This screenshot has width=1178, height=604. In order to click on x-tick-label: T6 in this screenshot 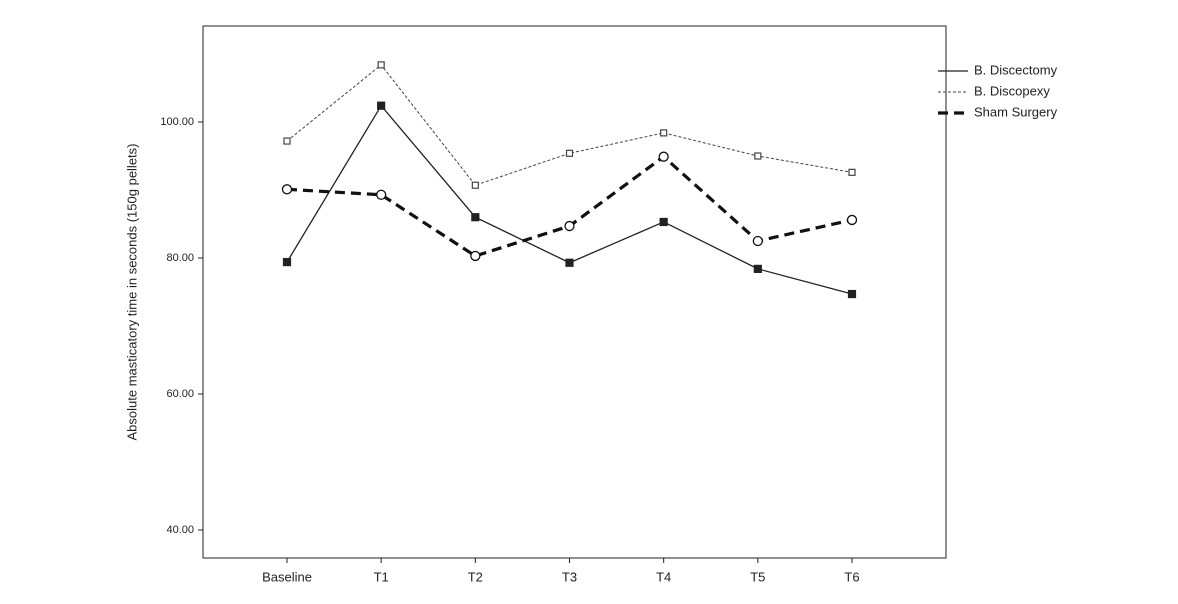, I will do `click(851, 576)`.